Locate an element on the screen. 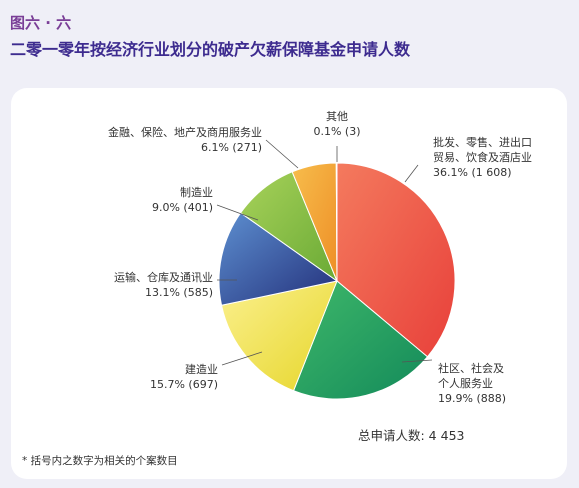 The height and width of the screenshot is (488, 579). figure-title: 二零一零年按经济行业划分的破产欠薪保障基金申请人数 is located at coordinates (210, 49).